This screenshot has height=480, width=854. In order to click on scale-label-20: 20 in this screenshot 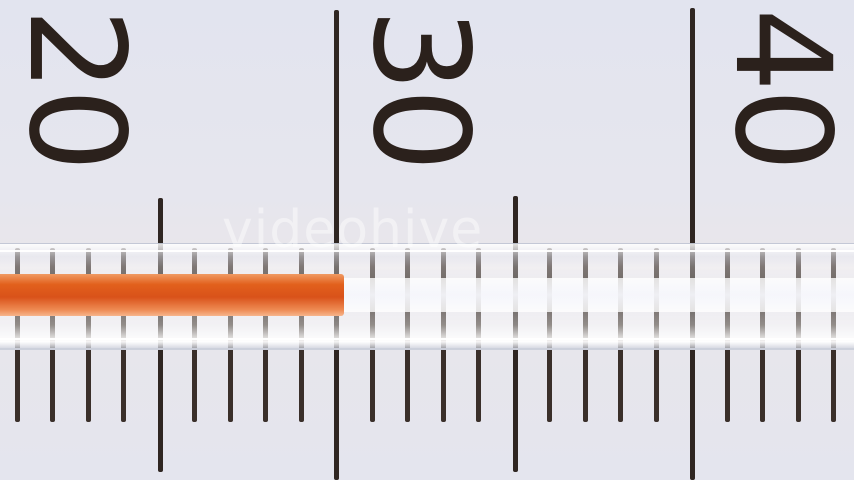, I will do `click(76, 88)`.